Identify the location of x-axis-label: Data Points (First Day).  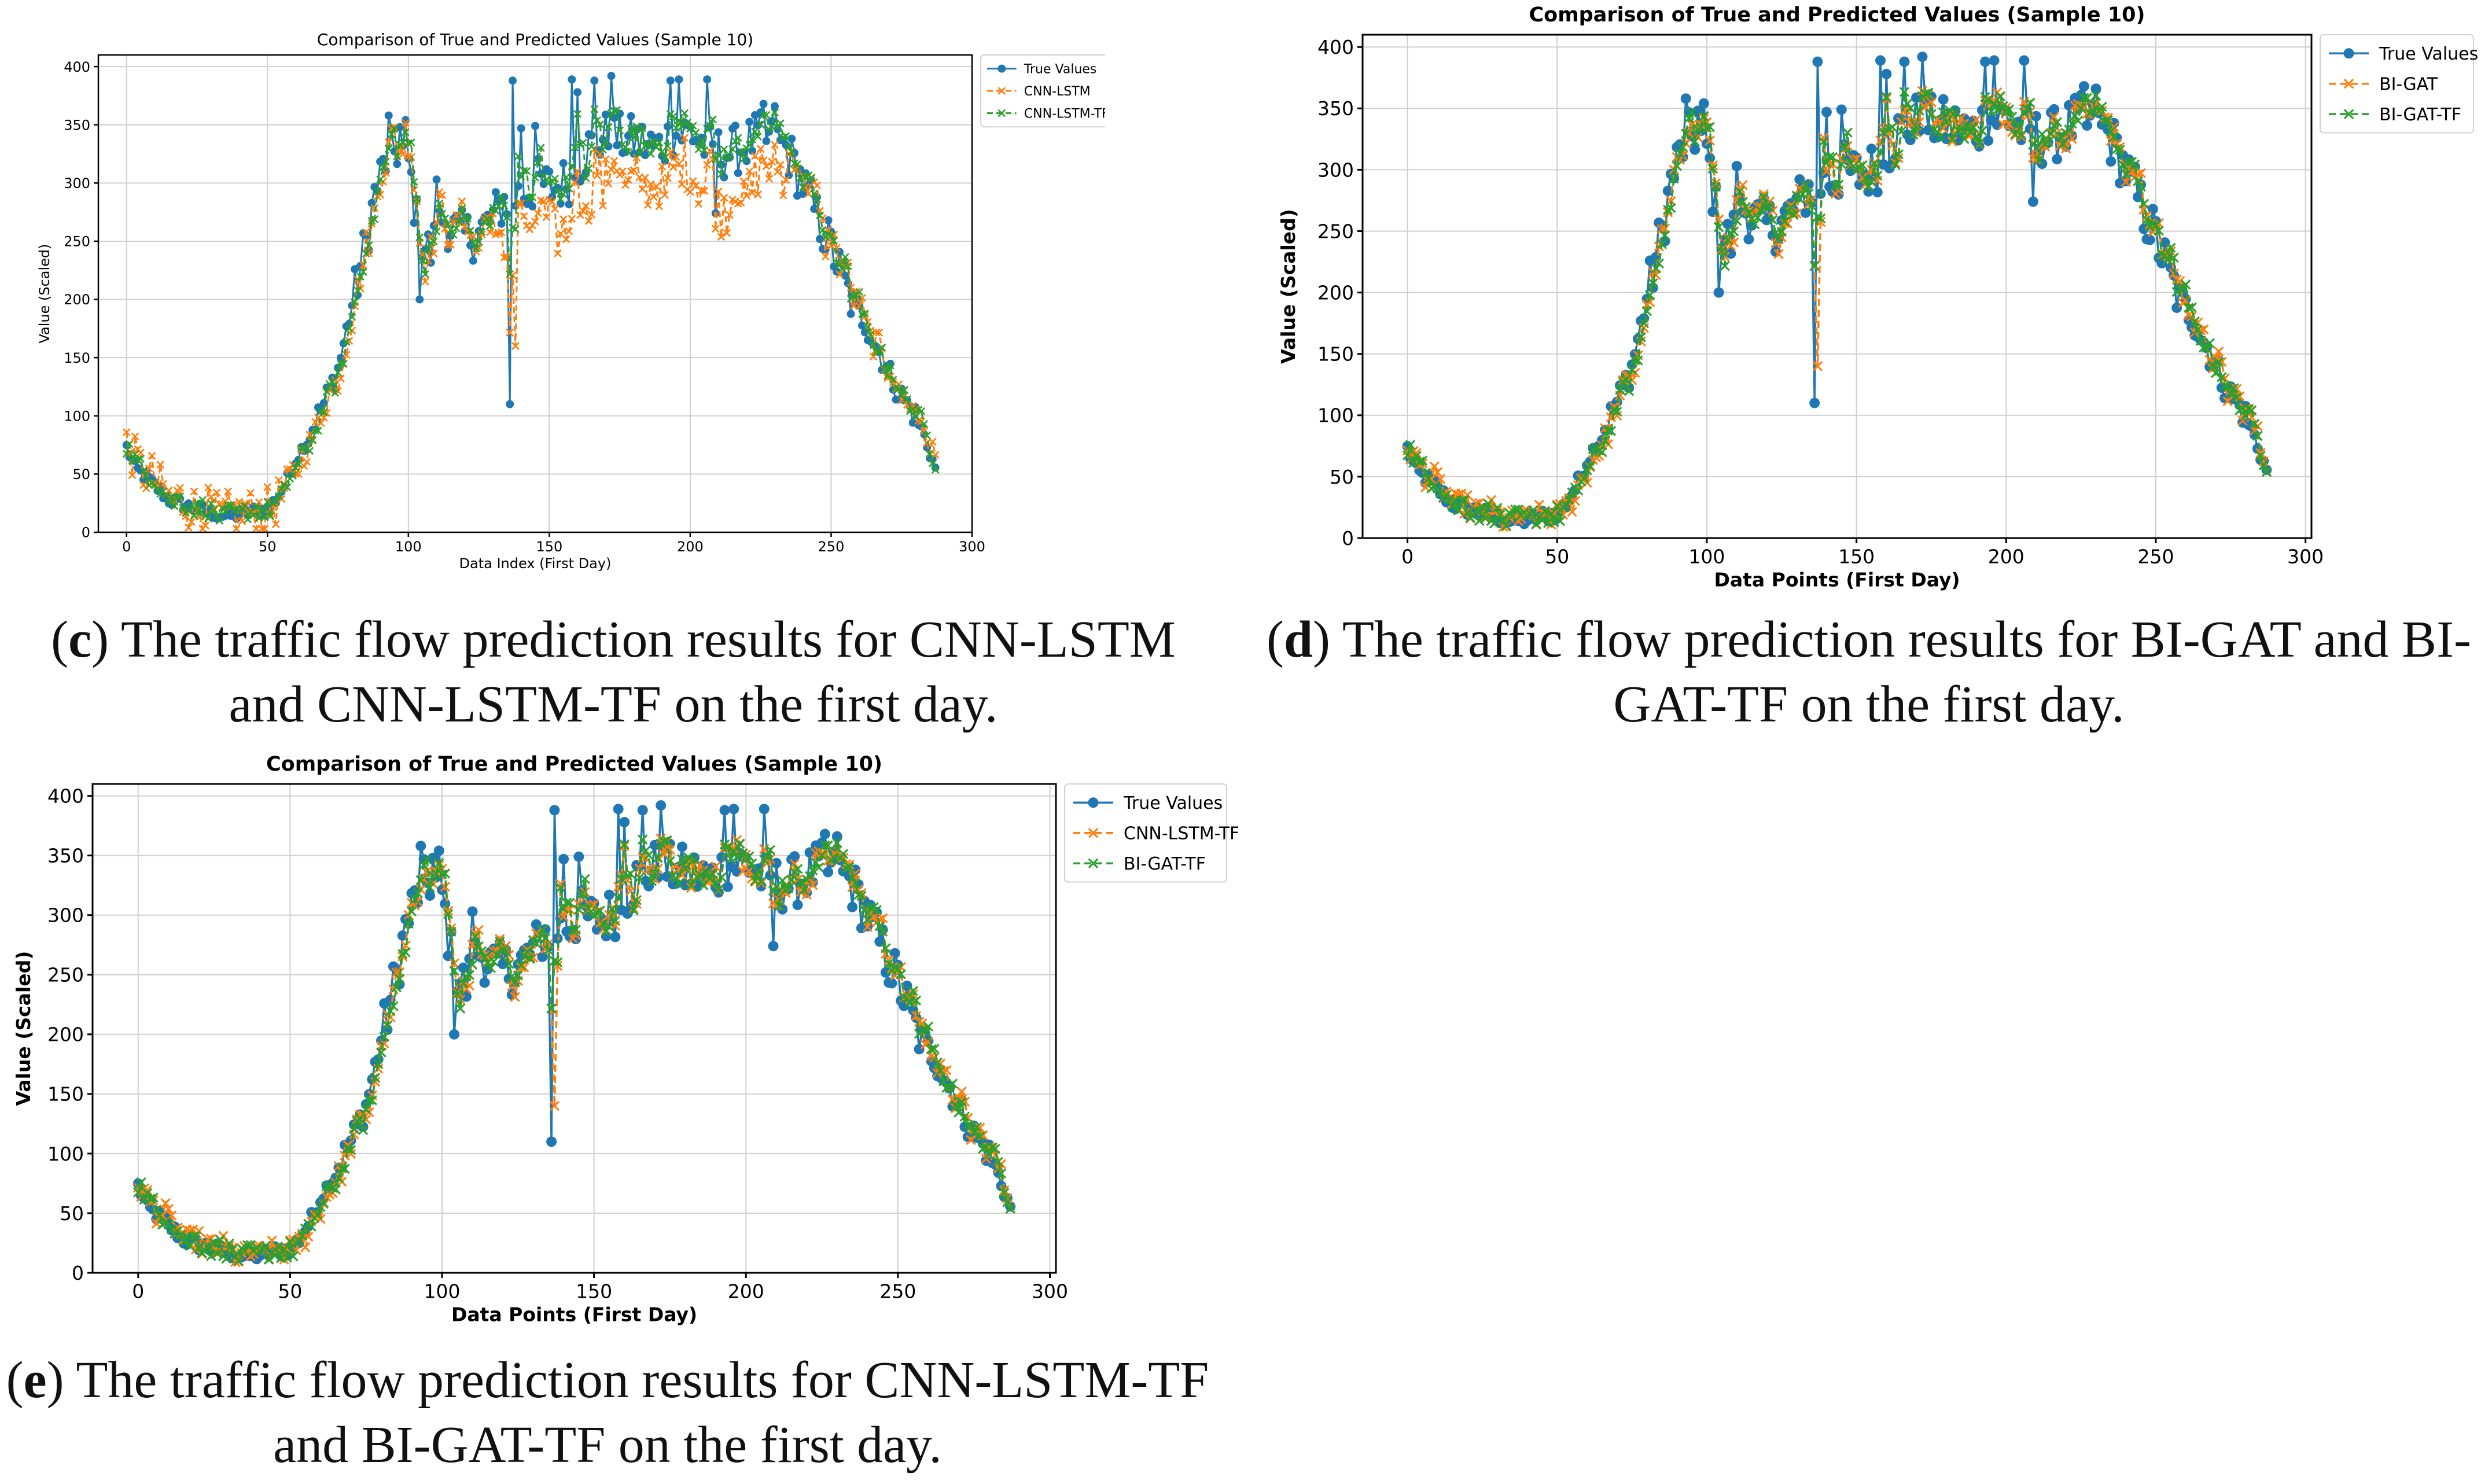
(1837, 580).